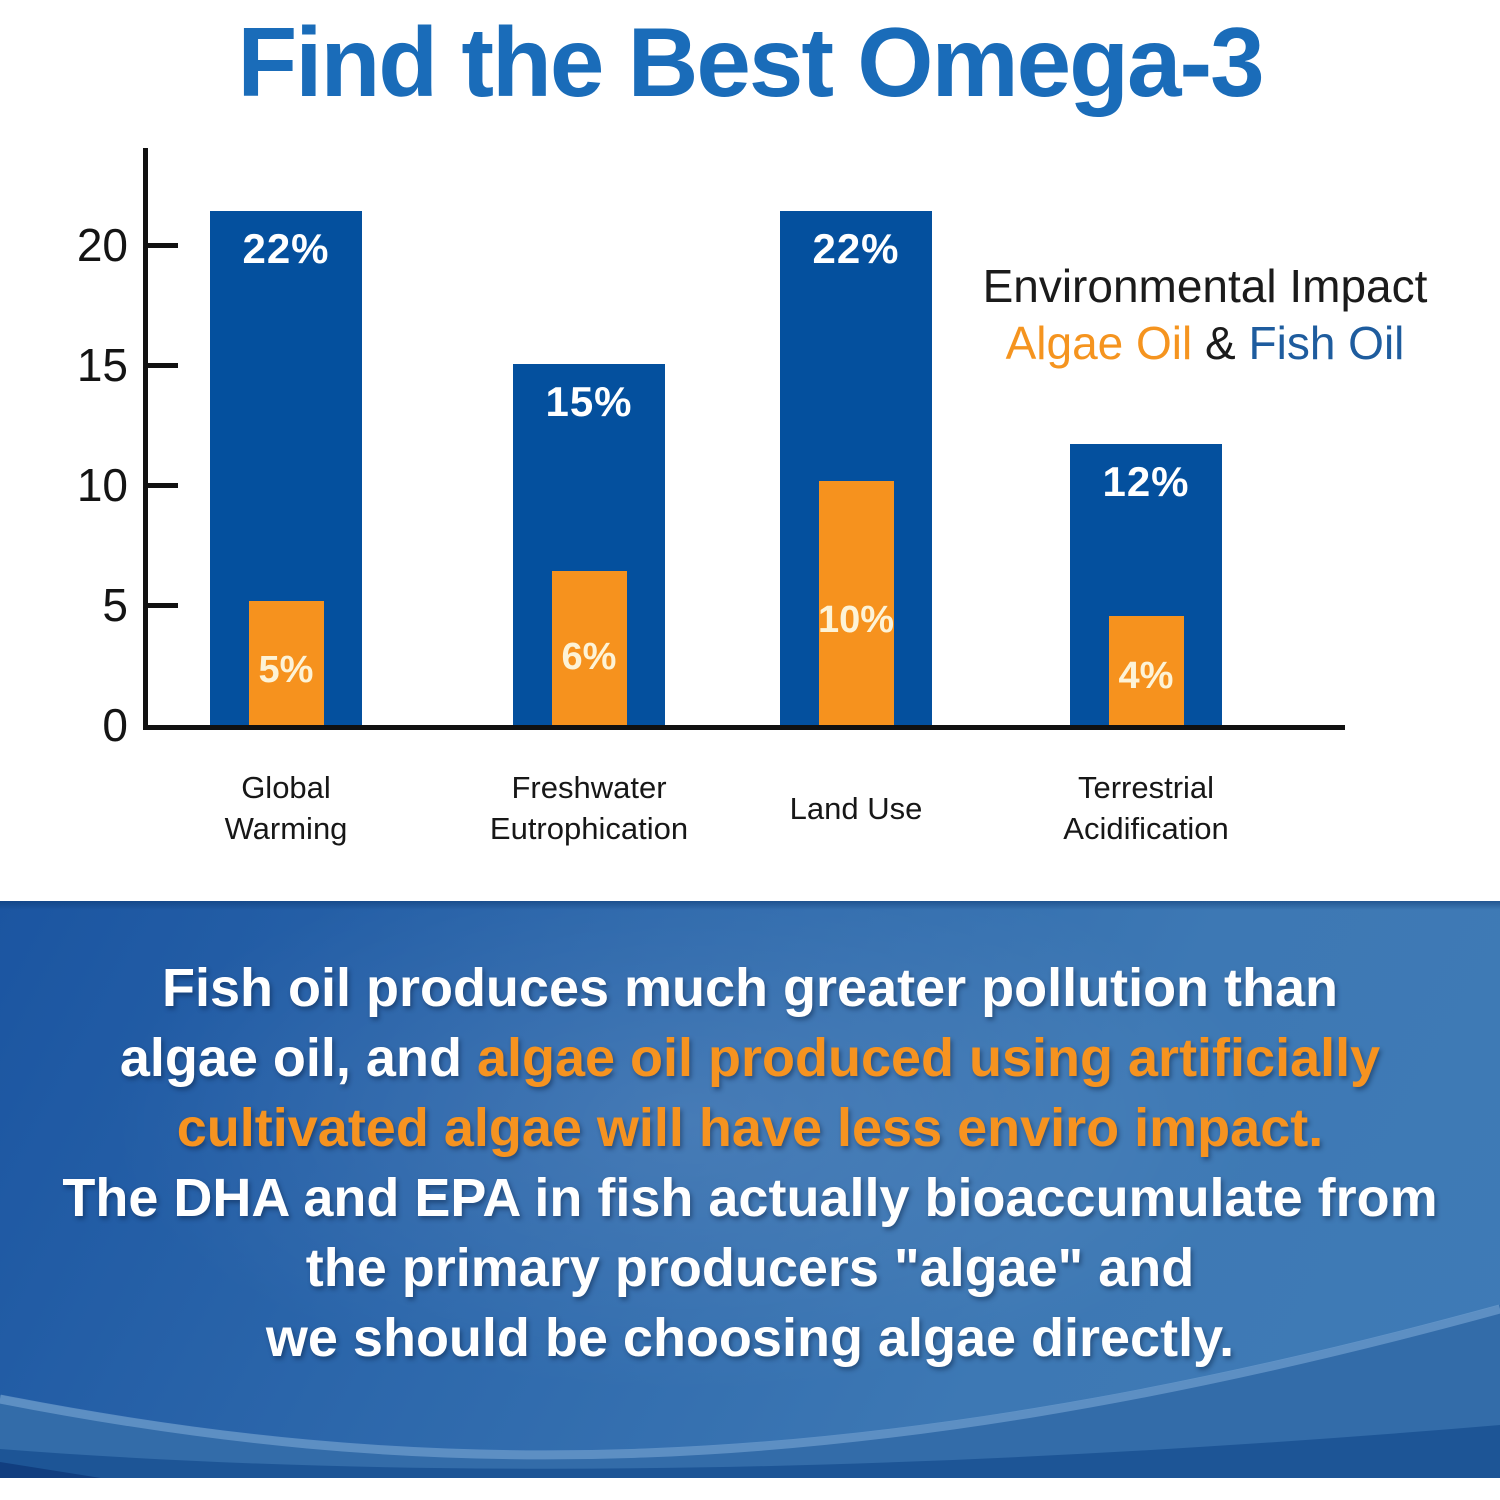  I want to click on bar-algae-oil-terrestrial-acidification, so click(1146, 670).